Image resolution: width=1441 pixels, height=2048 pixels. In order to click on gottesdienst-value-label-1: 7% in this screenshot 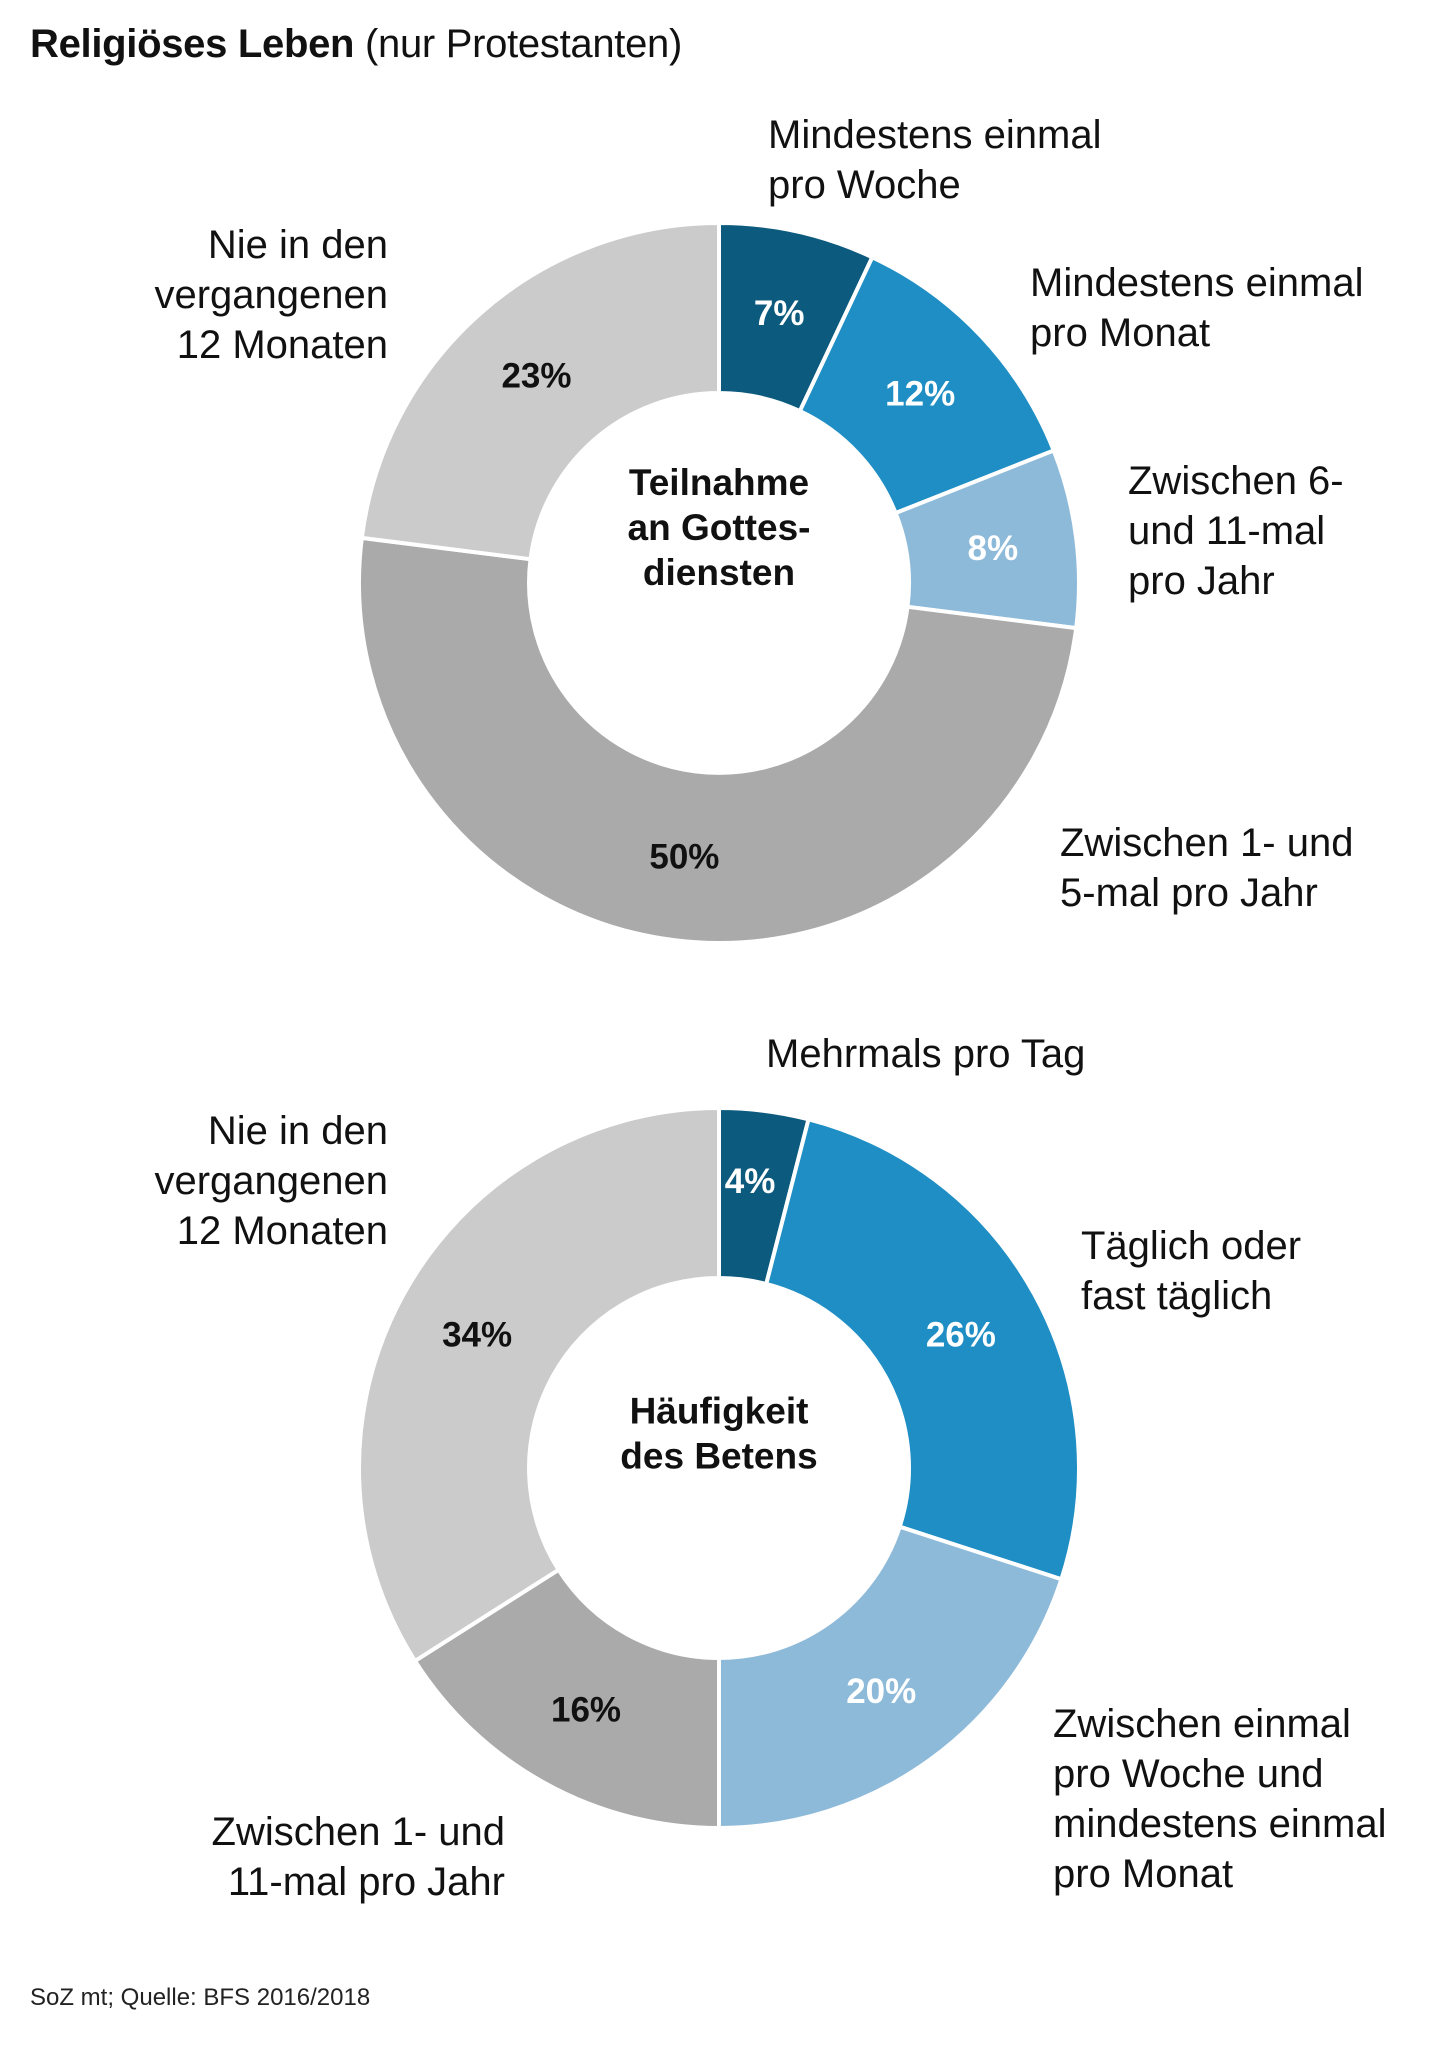, I will do `click(779, 313)`.